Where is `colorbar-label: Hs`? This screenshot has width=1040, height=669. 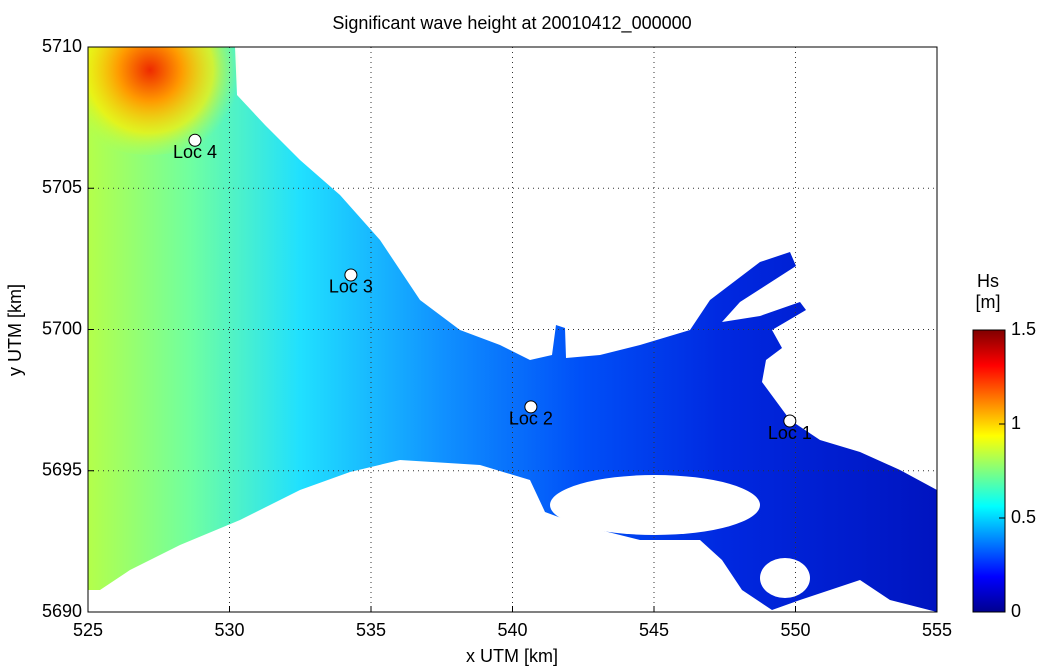 colorbar-label: Hs is located at coordinates (988, 281).